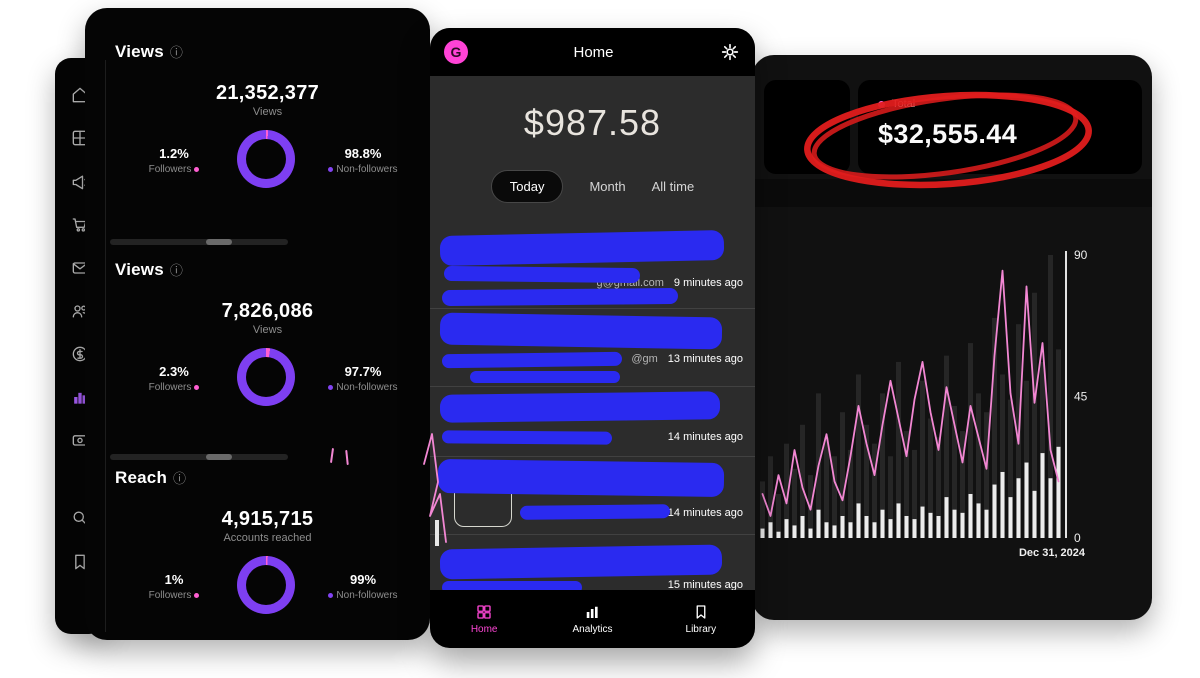 This screenshot has height=678, width=1200. I want to click on phone-top-bar: G Home, so click(592, 52).